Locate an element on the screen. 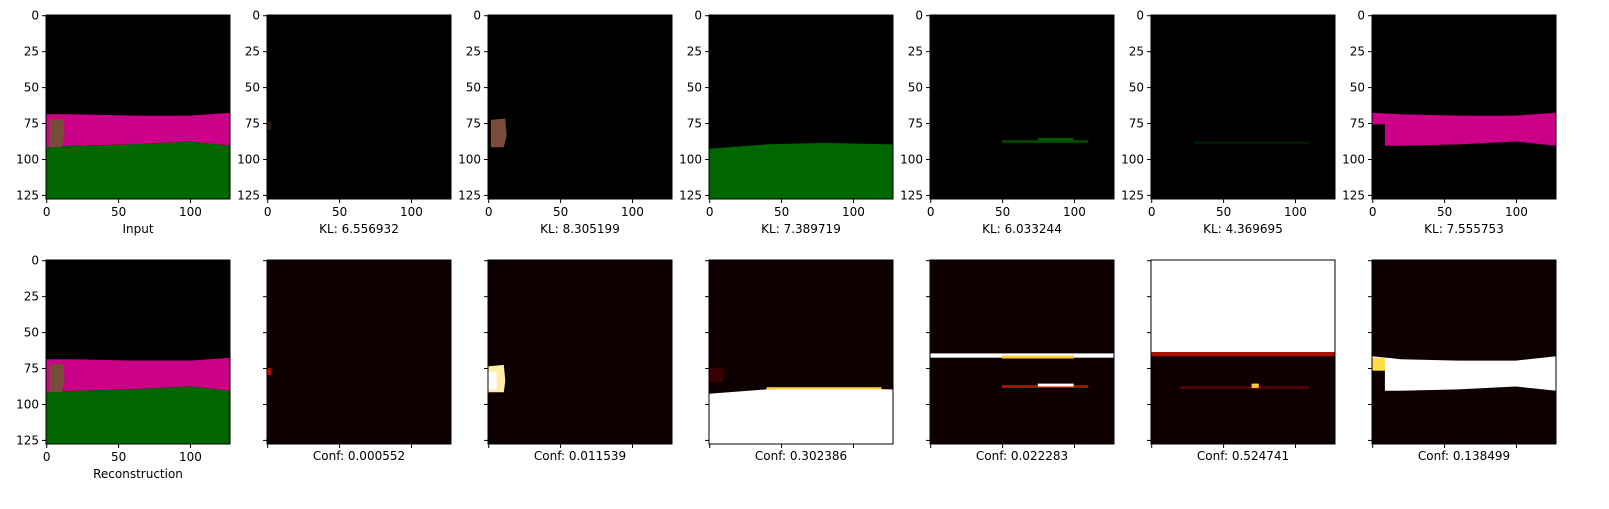 This screenshot has height=509, width=1609. panel-bottom-row-2: Conf: 0.011539 is located at coordinates (578, 361).